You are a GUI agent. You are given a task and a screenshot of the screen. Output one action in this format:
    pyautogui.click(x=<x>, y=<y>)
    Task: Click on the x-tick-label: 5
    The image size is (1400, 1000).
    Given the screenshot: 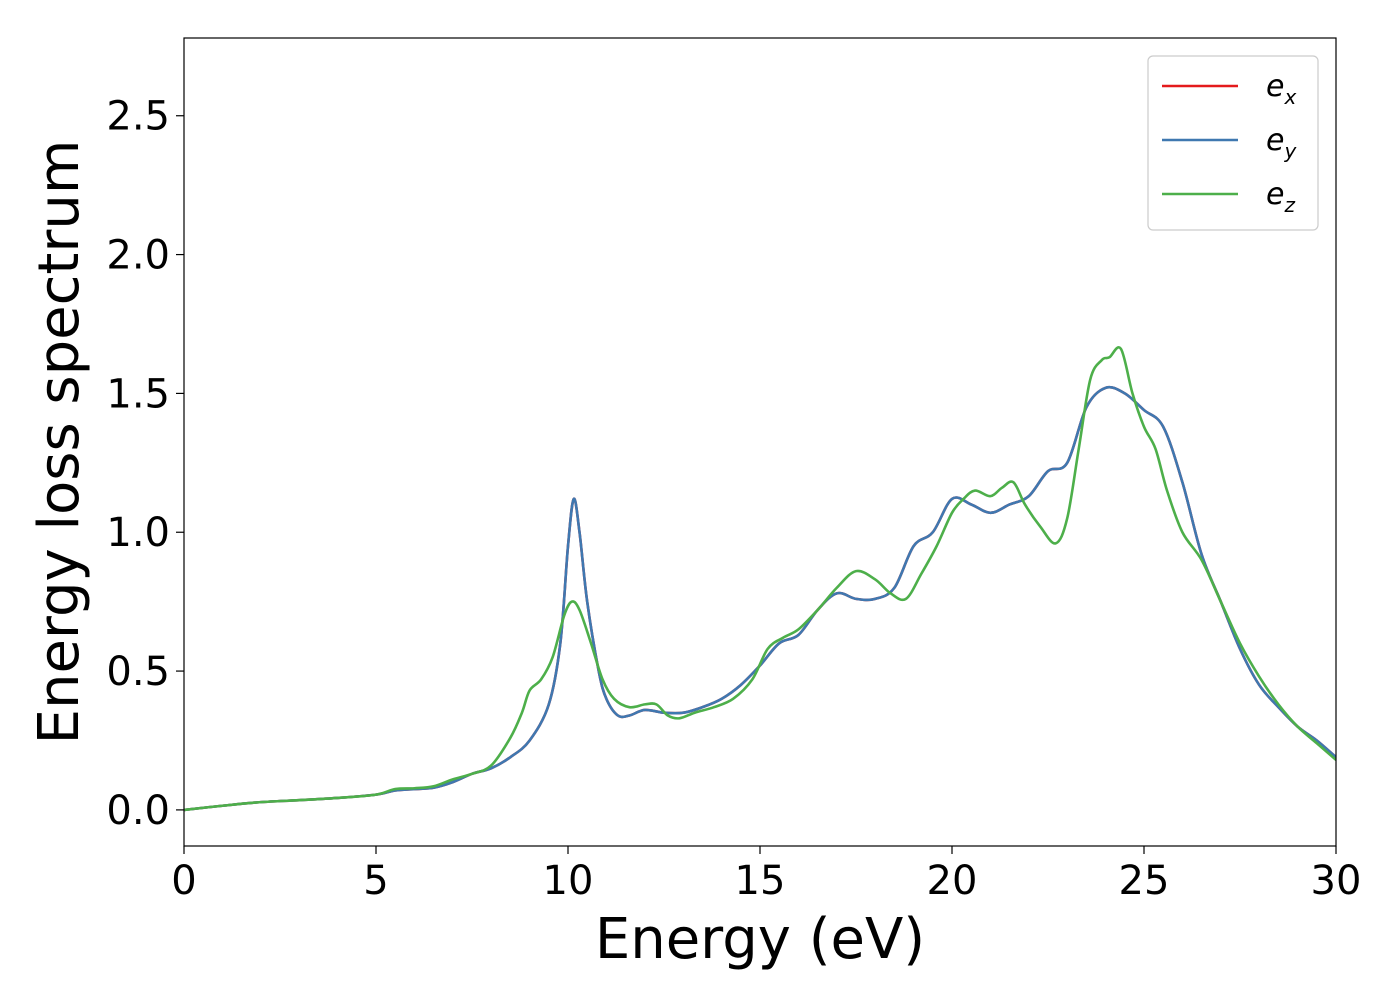 What is the action you would take?
    pyautogui.click(x=375, y=881)
    